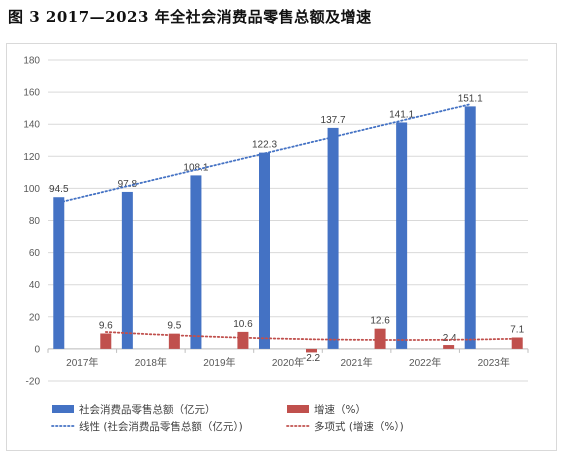 The height and width of the screenshot is (464, 564). Describe the element at coordinates (35, 317) in the screenshot. I see `y-tick-label: 20` at that location.